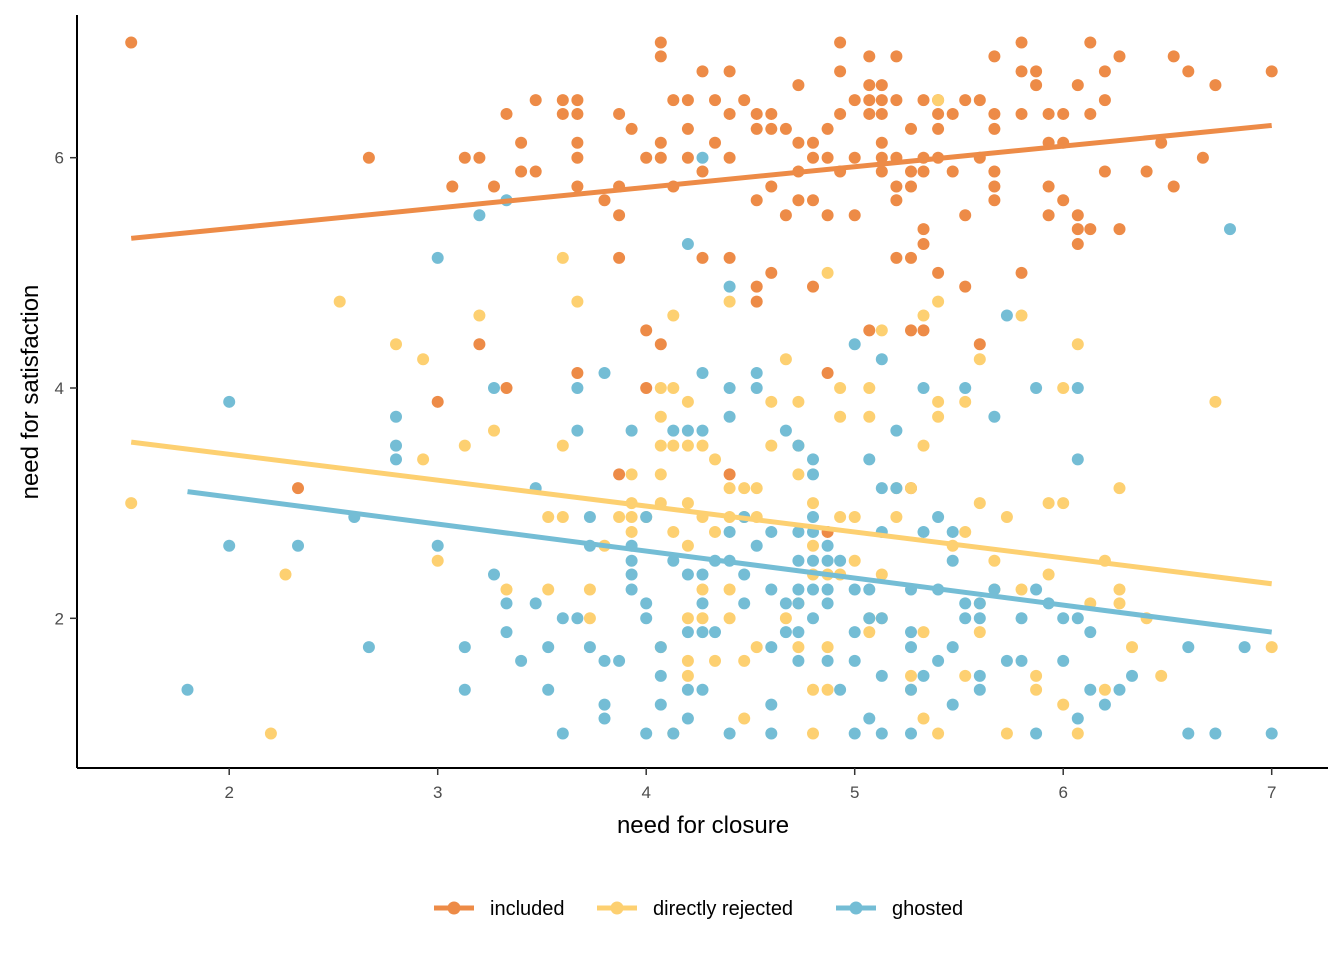 The width and height of the screenshot is (1344, 960). What do you see at coordinates (723, 909) in the screenshot?
I see `legend-label: directly rejected` at bounding box center [723, 909].